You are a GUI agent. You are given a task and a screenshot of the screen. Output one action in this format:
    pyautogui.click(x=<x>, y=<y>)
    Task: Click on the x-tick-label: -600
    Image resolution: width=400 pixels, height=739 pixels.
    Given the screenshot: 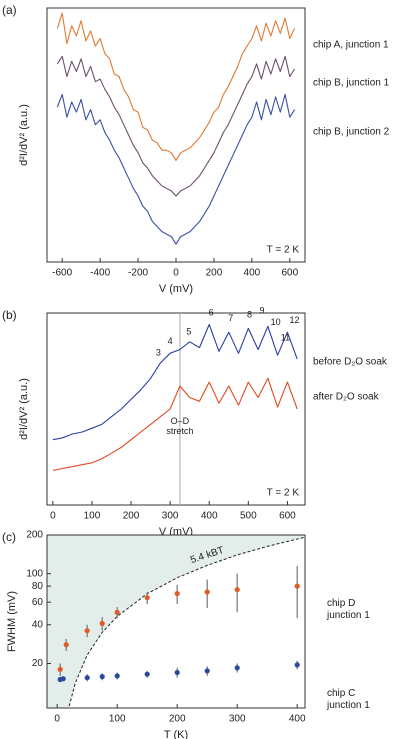 What is the action you would take?
    pyautogui.click(x=62, y=273)
    